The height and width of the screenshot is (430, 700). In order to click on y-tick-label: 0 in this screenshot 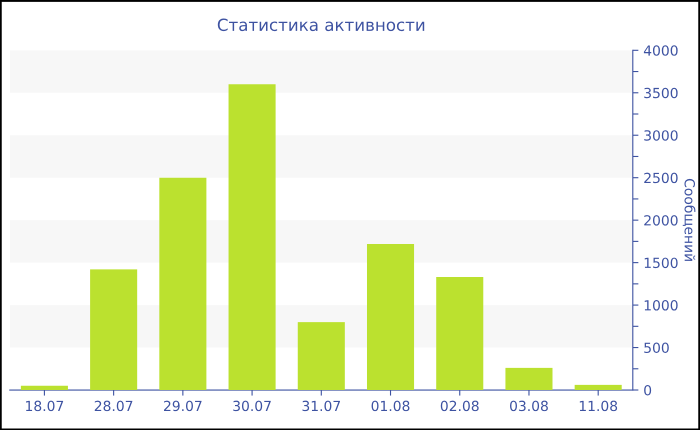, I will do `click(648, 390)`.